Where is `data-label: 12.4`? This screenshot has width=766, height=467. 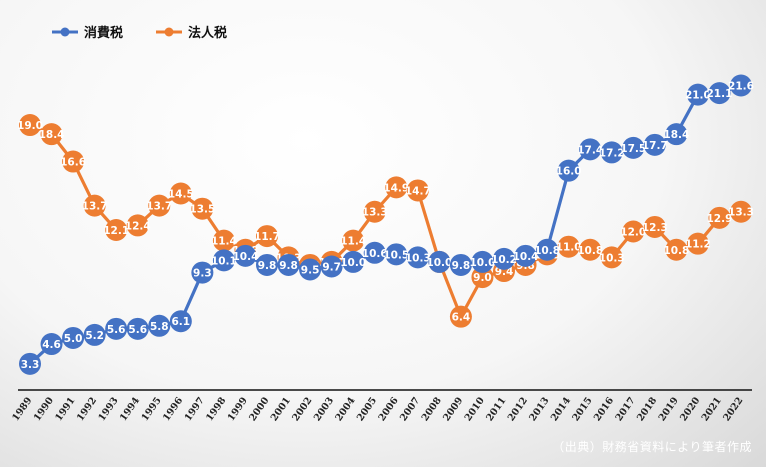 data-label: 12.4 is located at coordinates (138, 226).